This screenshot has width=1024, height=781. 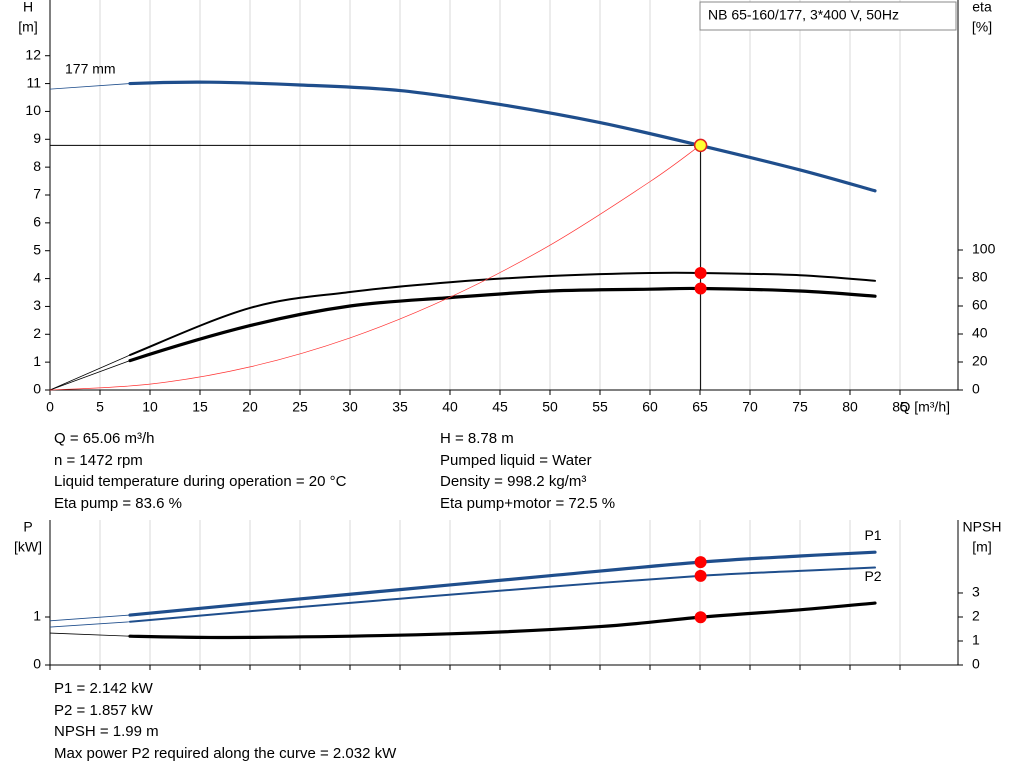 What do you see at coordinates (300, 407) in the screenshot?
I see `x-tick-label: 25` at bounding box center [300, 407].